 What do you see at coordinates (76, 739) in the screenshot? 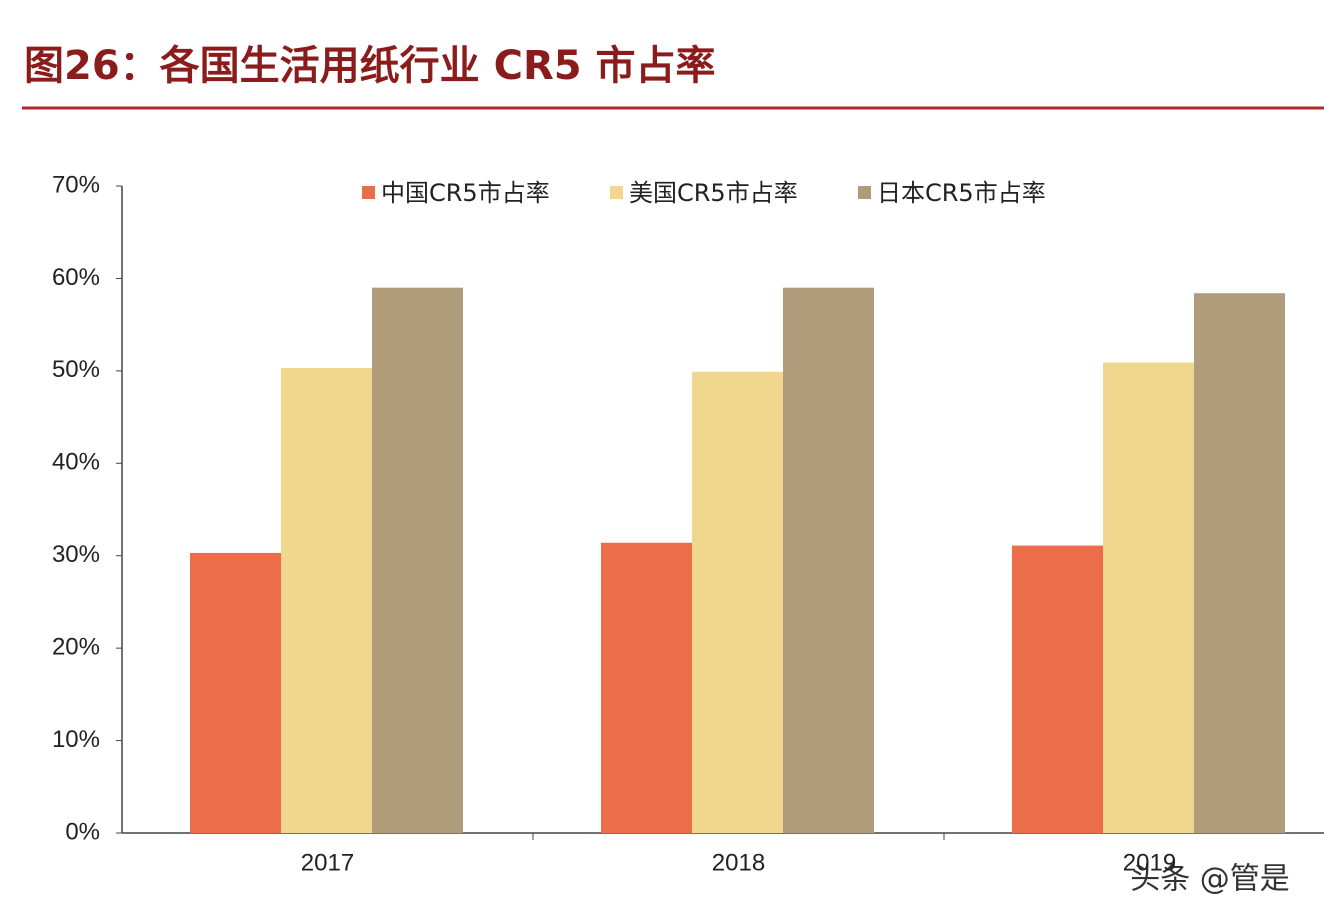
I see `y-tick-label: 10%` at bounding box center [76, 739].